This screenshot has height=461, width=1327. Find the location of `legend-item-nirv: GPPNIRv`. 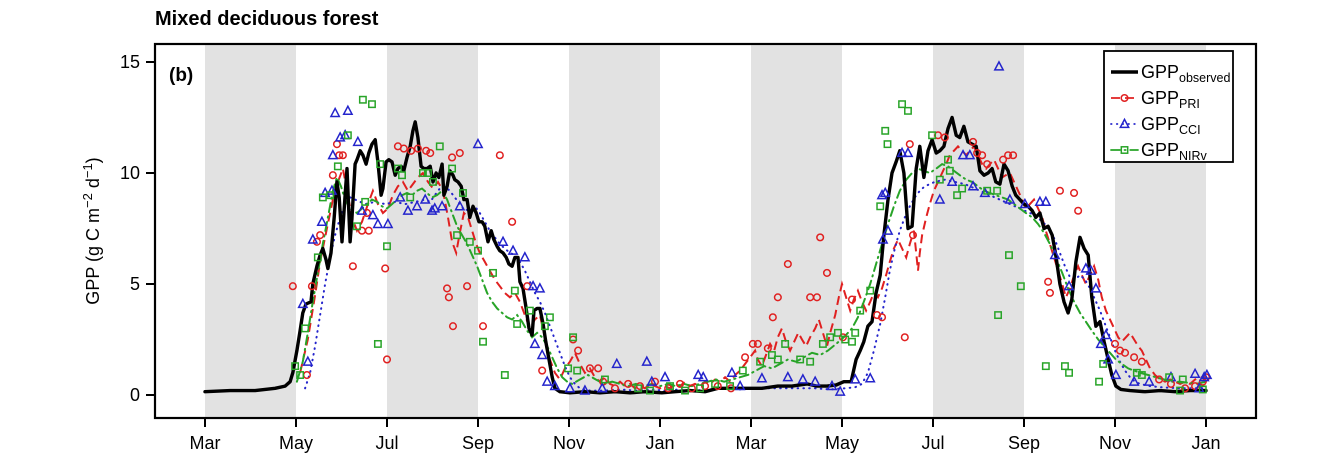

legend-item-nirv: GPPNIRv is located at coordinates (1159, 151).